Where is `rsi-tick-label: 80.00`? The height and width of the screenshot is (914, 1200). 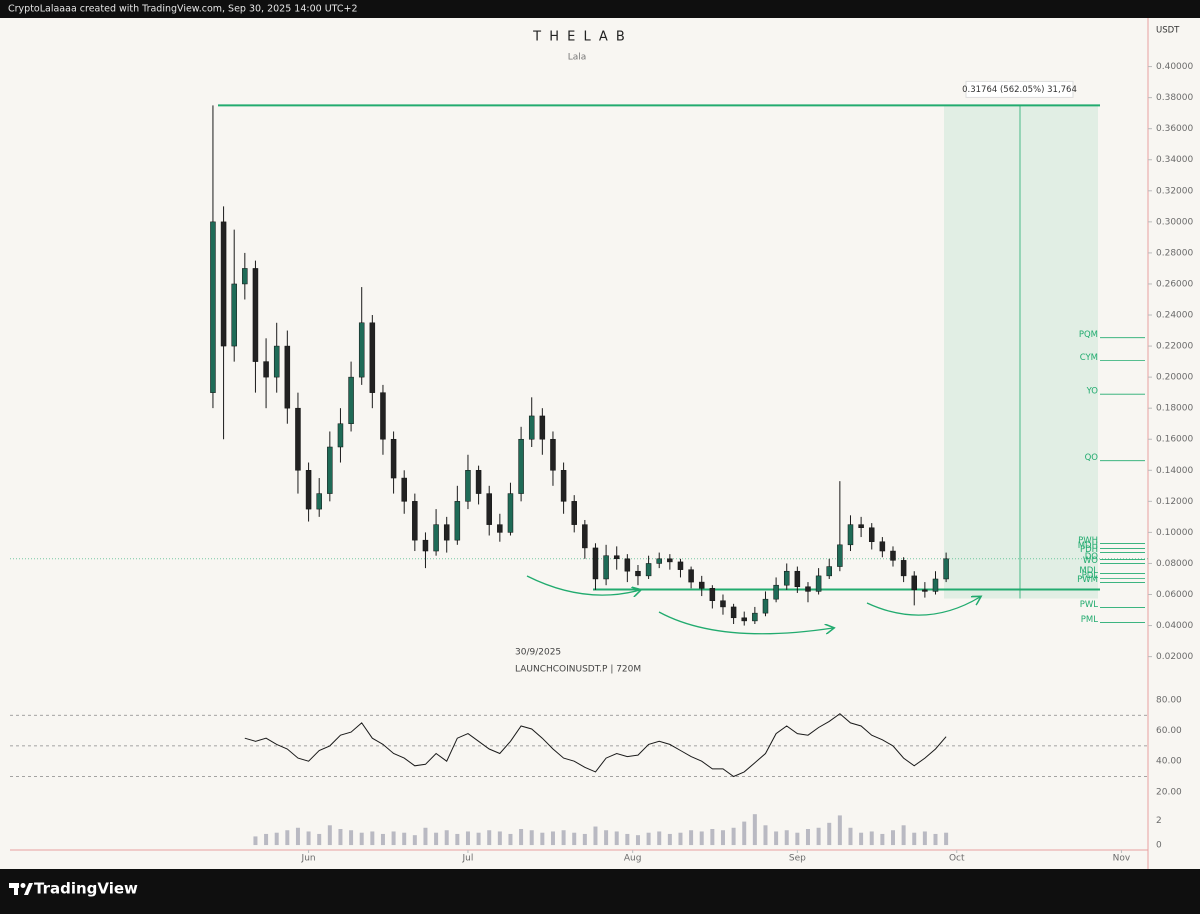 rsi-tick-label: 80.00 is located at coordinates (1169, 700).